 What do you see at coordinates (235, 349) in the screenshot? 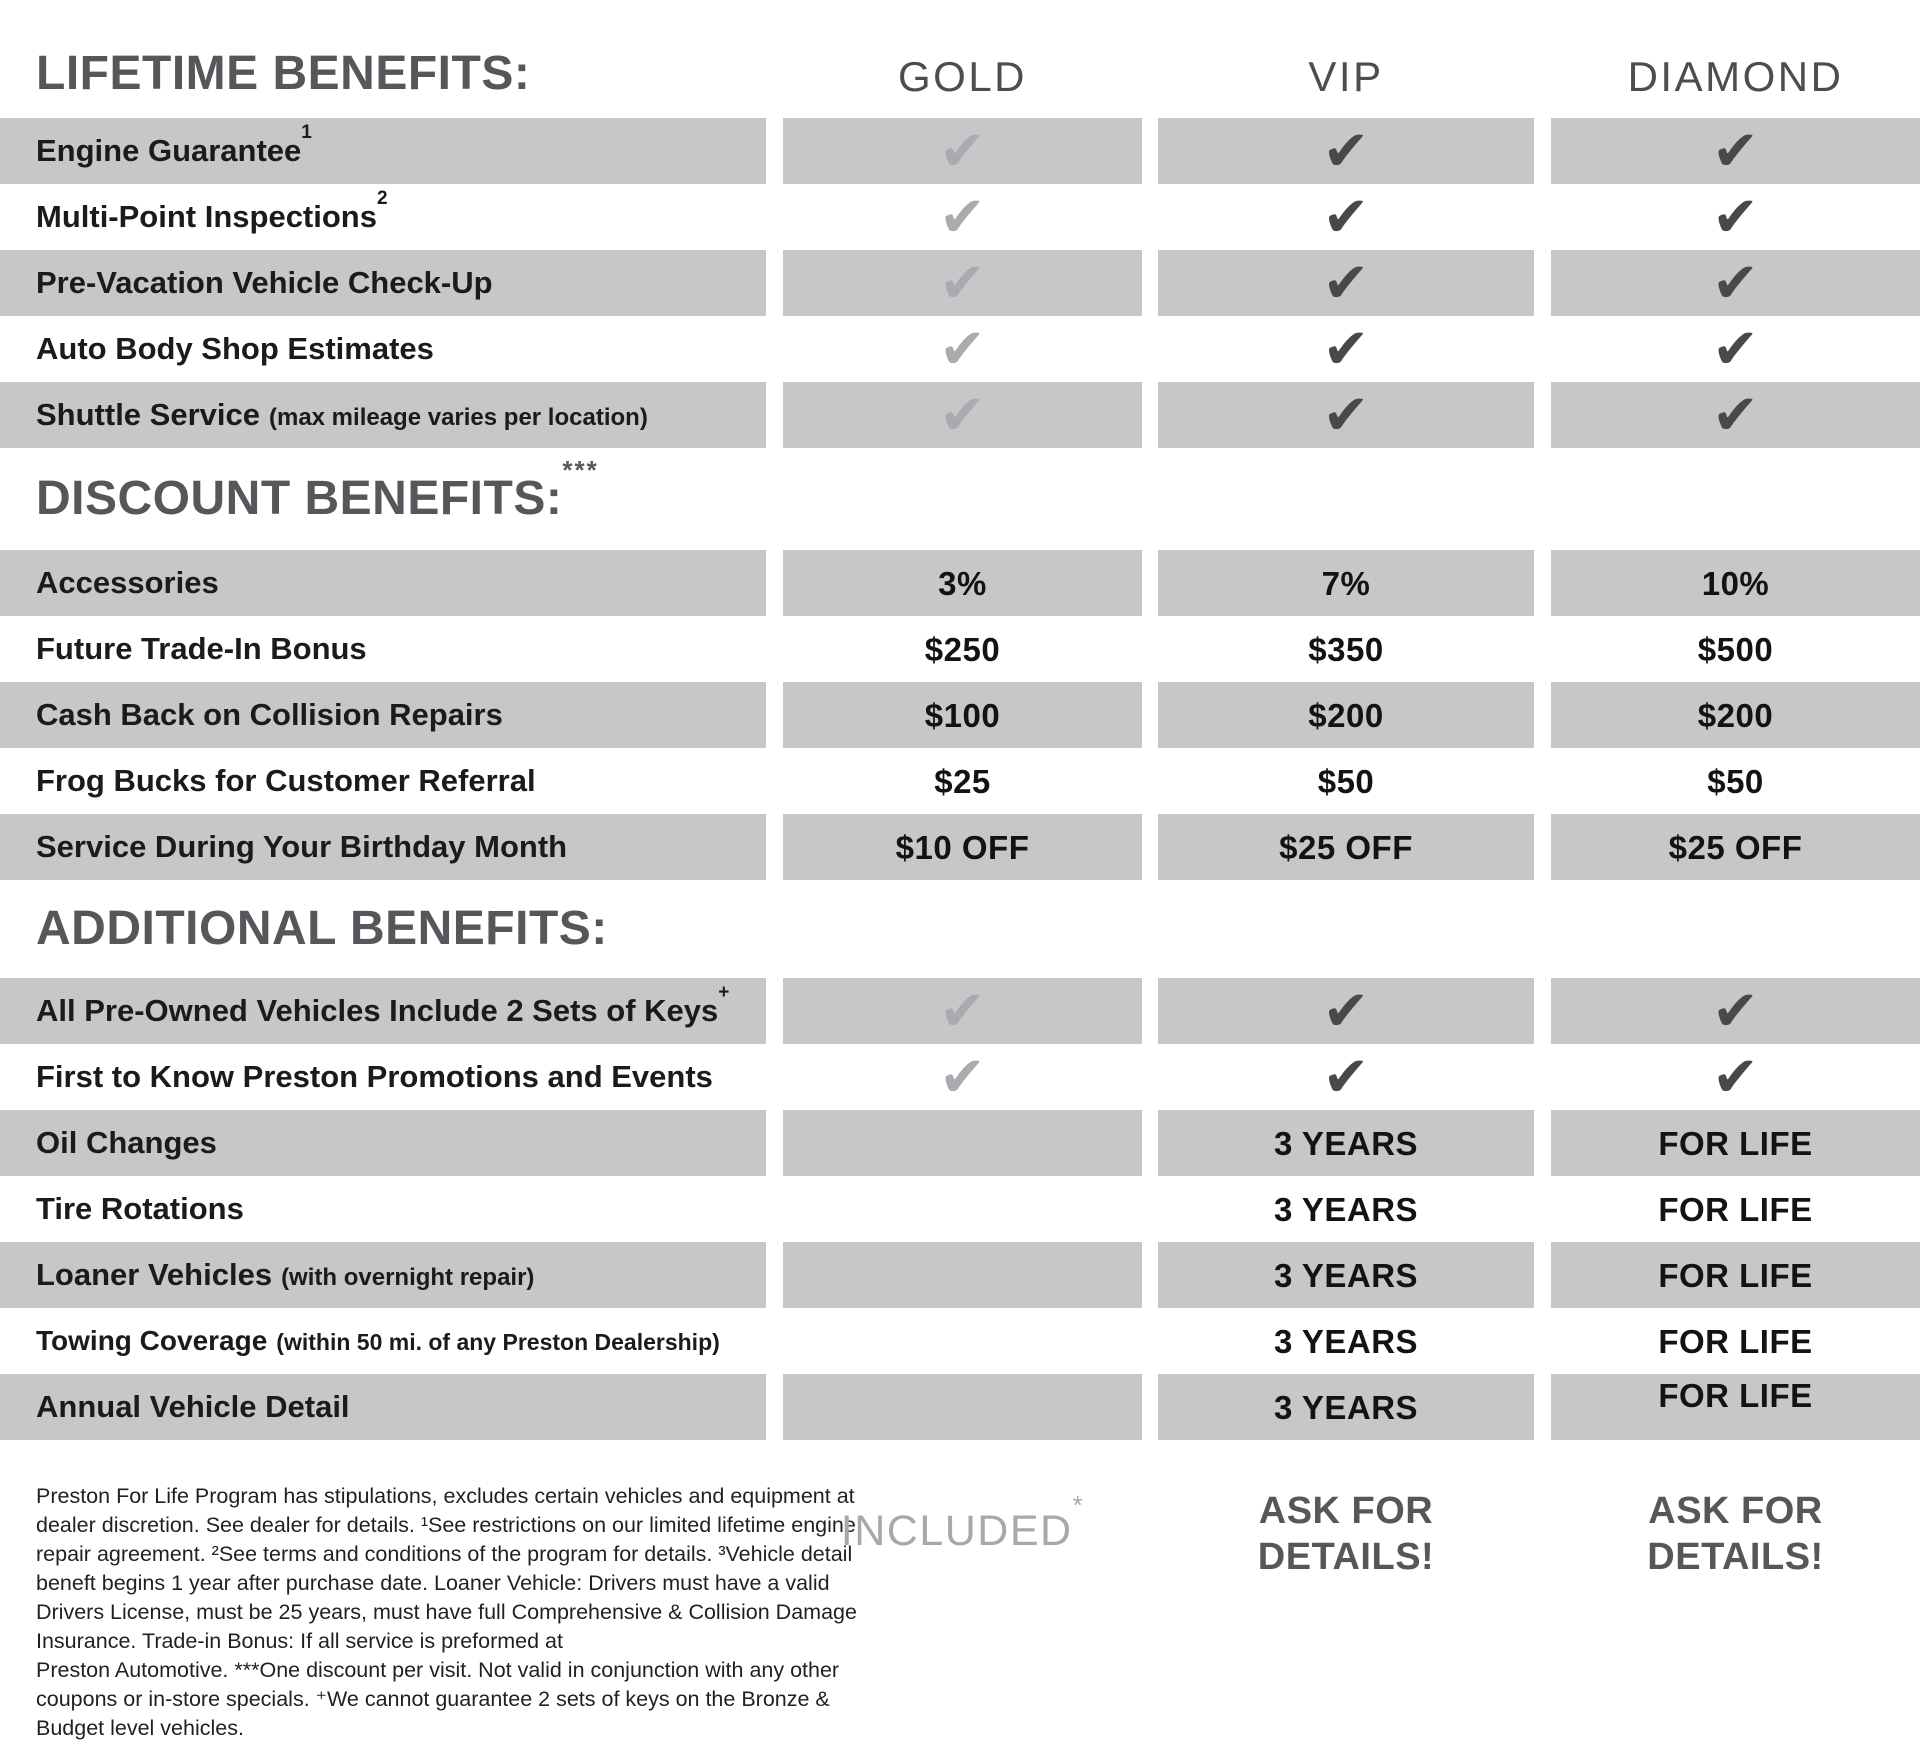
I see `row-label: Auto Body Shop Estimates` at bounding box center [235, 349].